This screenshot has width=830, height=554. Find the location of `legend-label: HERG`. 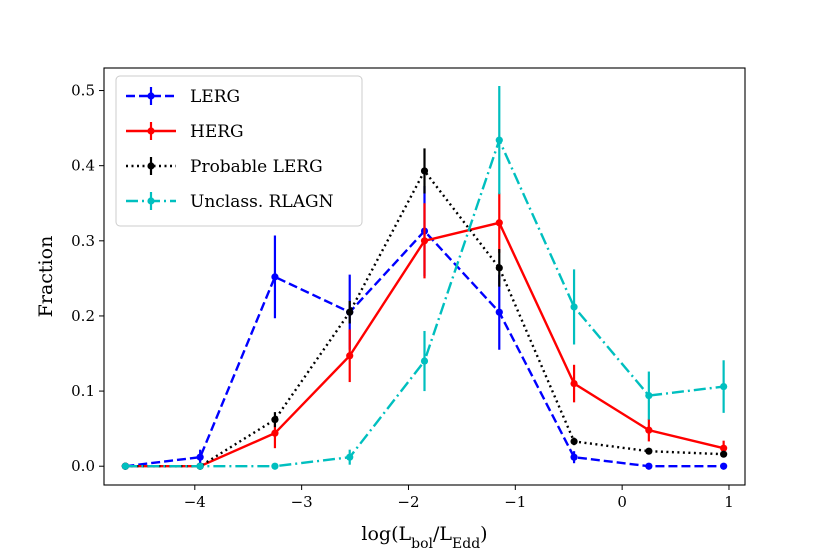

legend-label: HERG is located at coordinates (217, 132).